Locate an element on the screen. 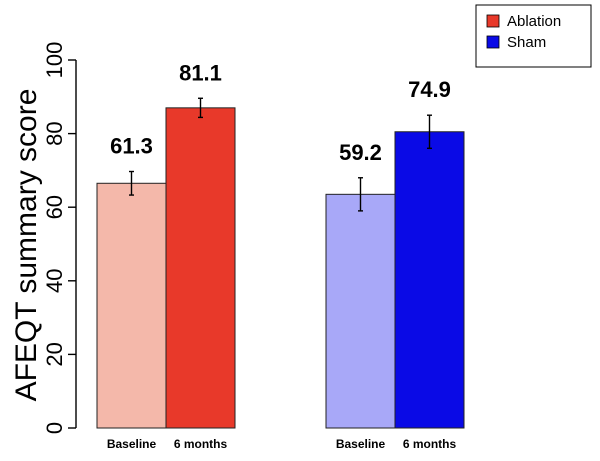 This screenshot has width=600, height=461. bar-sham-baseline is located at coordinates (360, 311).